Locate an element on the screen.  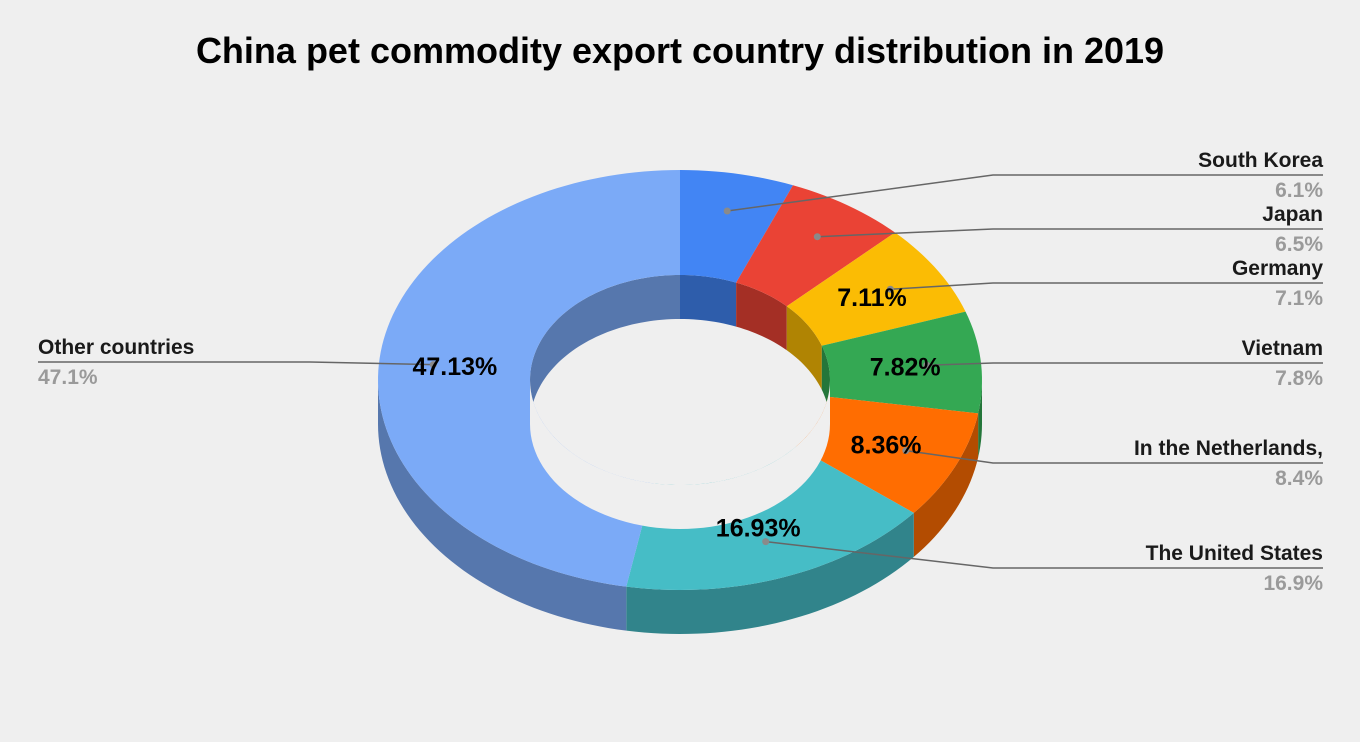
leader-line-vietnam is located at coordinates (1124, 364).